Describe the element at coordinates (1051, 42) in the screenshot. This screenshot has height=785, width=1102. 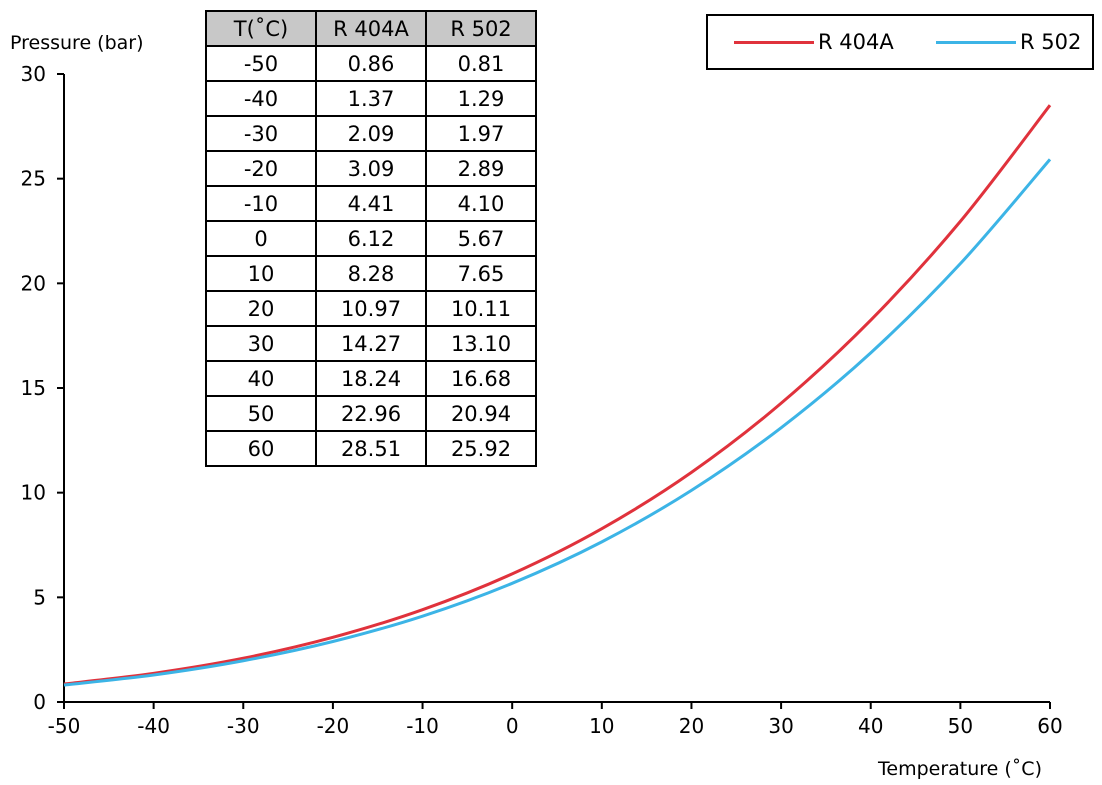
I see `legend-label-r502: R 502` at that location.